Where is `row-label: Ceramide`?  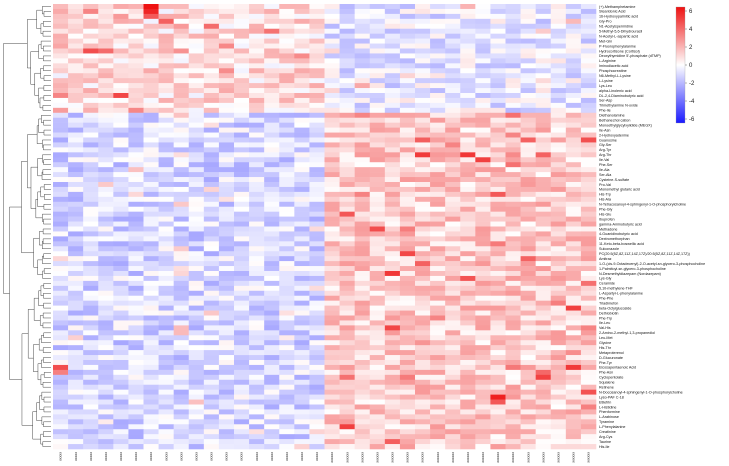 row-label: Ceramide is located at coordinates (607, 284).